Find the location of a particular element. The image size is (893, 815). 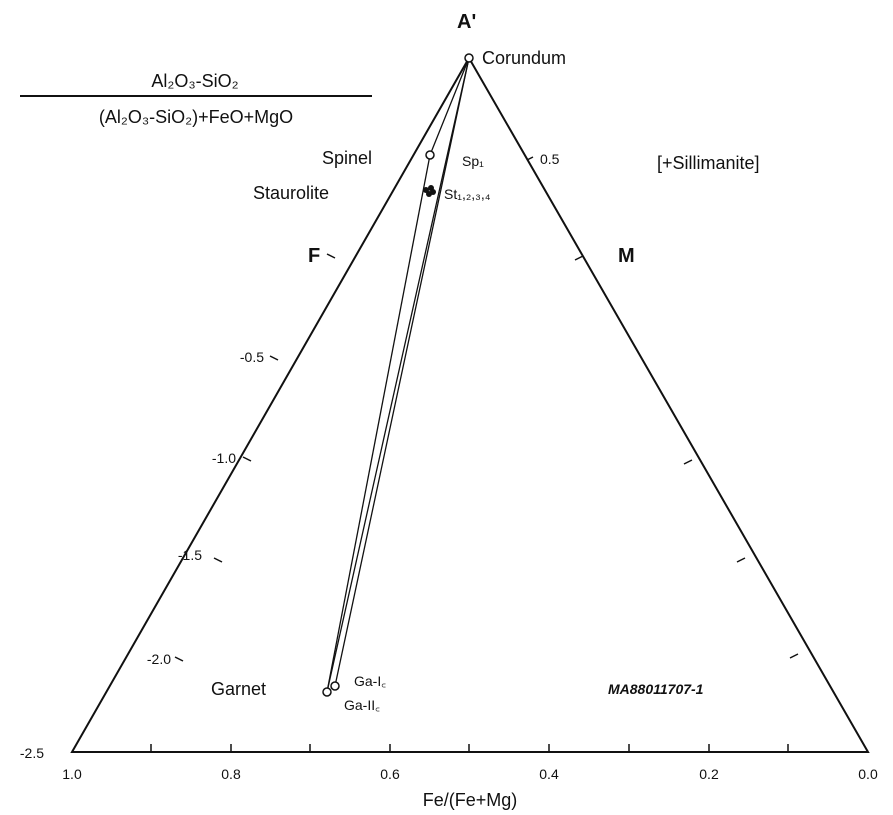

x-axis-tick-label: 0.2 is located at coordinates (709, 774).